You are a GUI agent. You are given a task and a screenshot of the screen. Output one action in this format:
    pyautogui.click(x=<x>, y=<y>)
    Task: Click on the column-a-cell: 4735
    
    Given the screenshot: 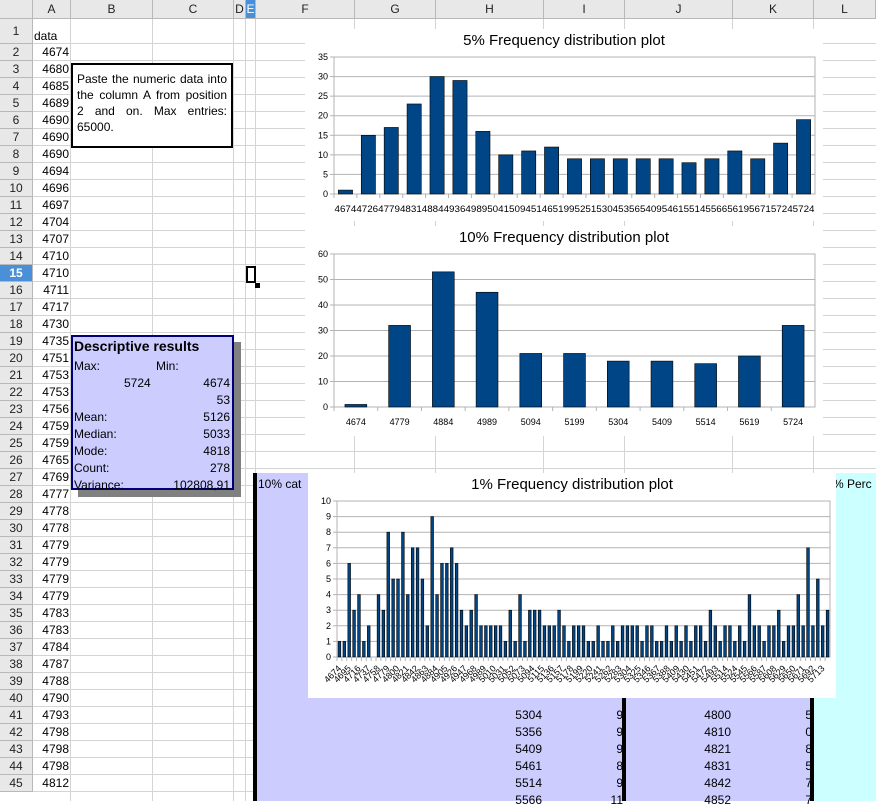 What is the action you would take?
    pyautogui.click(x=55, y=341)
    